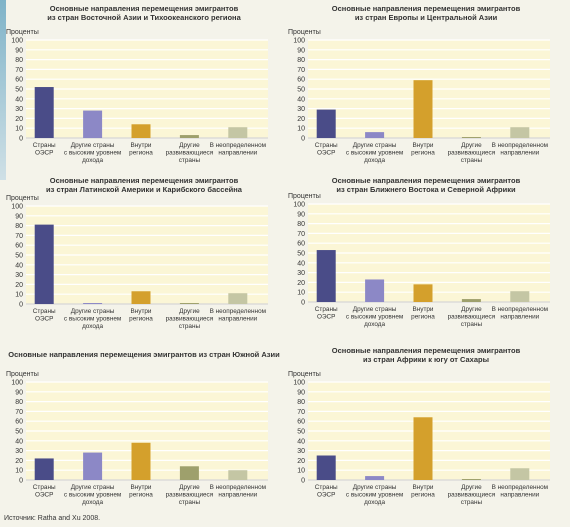 This screenshot has height=527, width=570. What do you see at coordinates (3, 90) in the screenshot?
I see `decorative-strip` at bounding box center [3, 90].